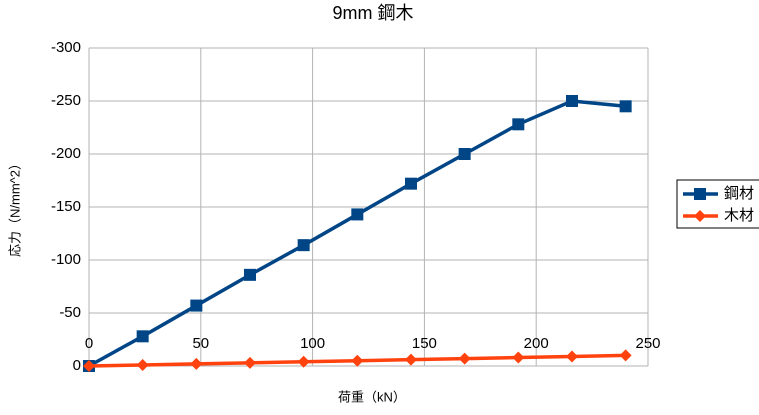 The image size is (759, 415). What do you see at coordinates (739, 215) in the screenshot?
I see `legend-label: 木材` at bounding box center [739, 215].